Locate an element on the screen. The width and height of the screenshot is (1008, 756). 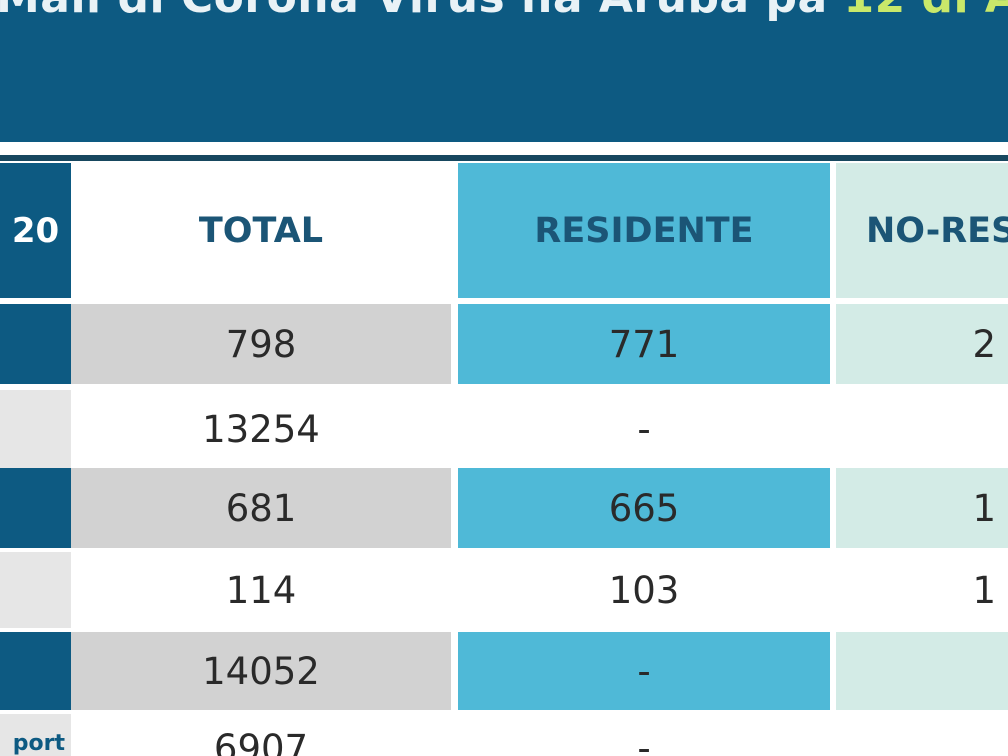
table-top-divider is located at coordinates (504, 158).